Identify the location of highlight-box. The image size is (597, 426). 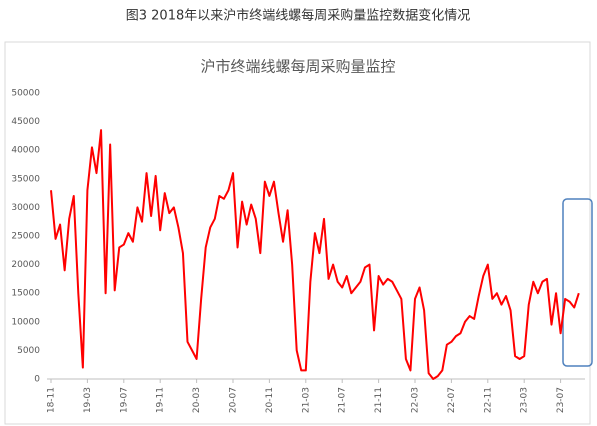
(577, 282).